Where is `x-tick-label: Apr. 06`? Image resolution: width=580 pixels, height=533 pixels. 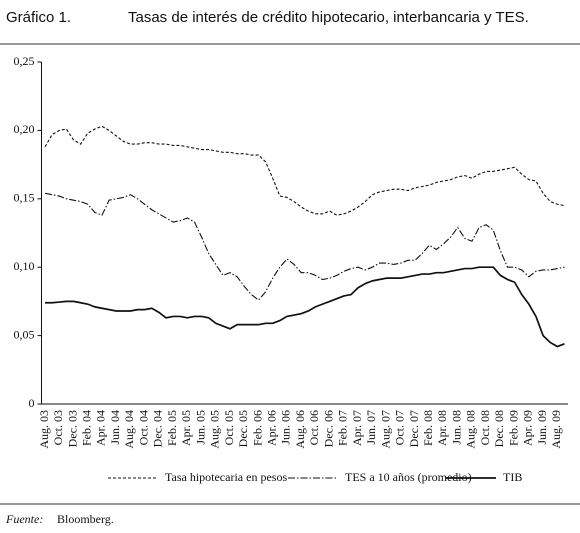
x-tick-label: Apr. 06 is located at coordinates (271, 428).